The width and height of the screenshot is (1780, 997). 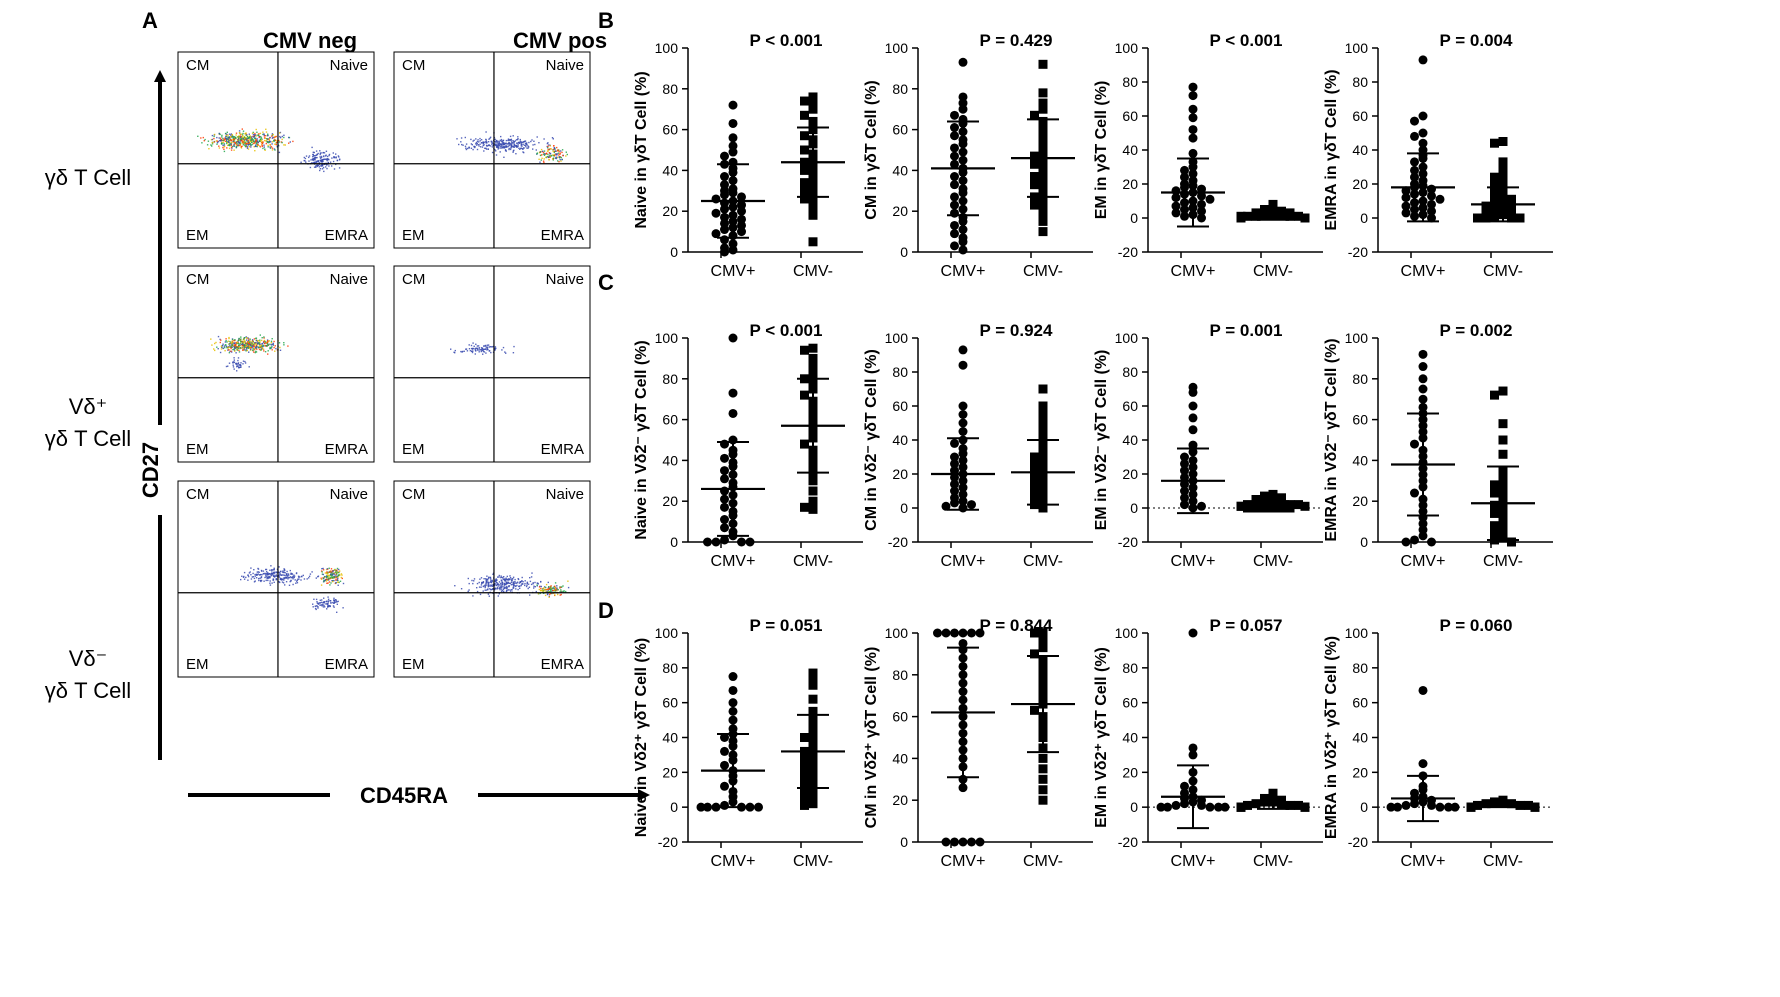 What do you see at coordinates (1128, 252) in the screenshot?
I see `y-tick-label: -20` at bounding box center [1128, 252].